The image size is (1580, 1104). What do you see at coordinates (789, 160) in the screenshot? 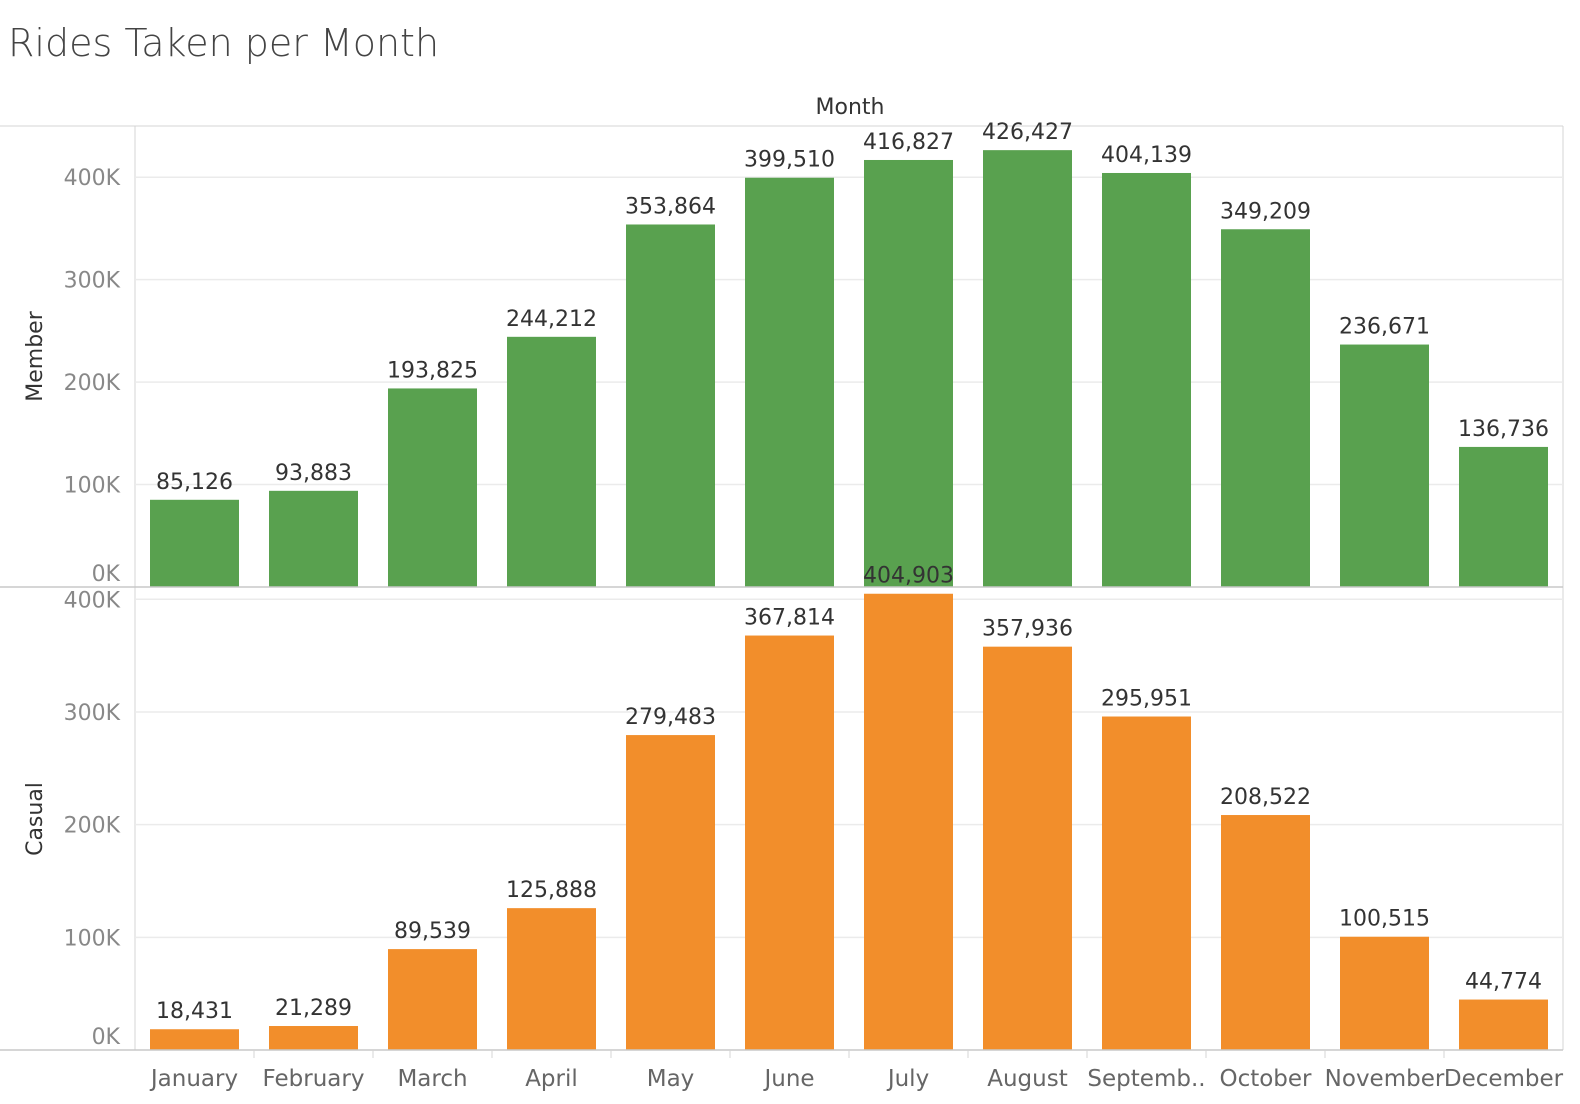
I see `data-label: 399,510` at bounding box center [789, 160].